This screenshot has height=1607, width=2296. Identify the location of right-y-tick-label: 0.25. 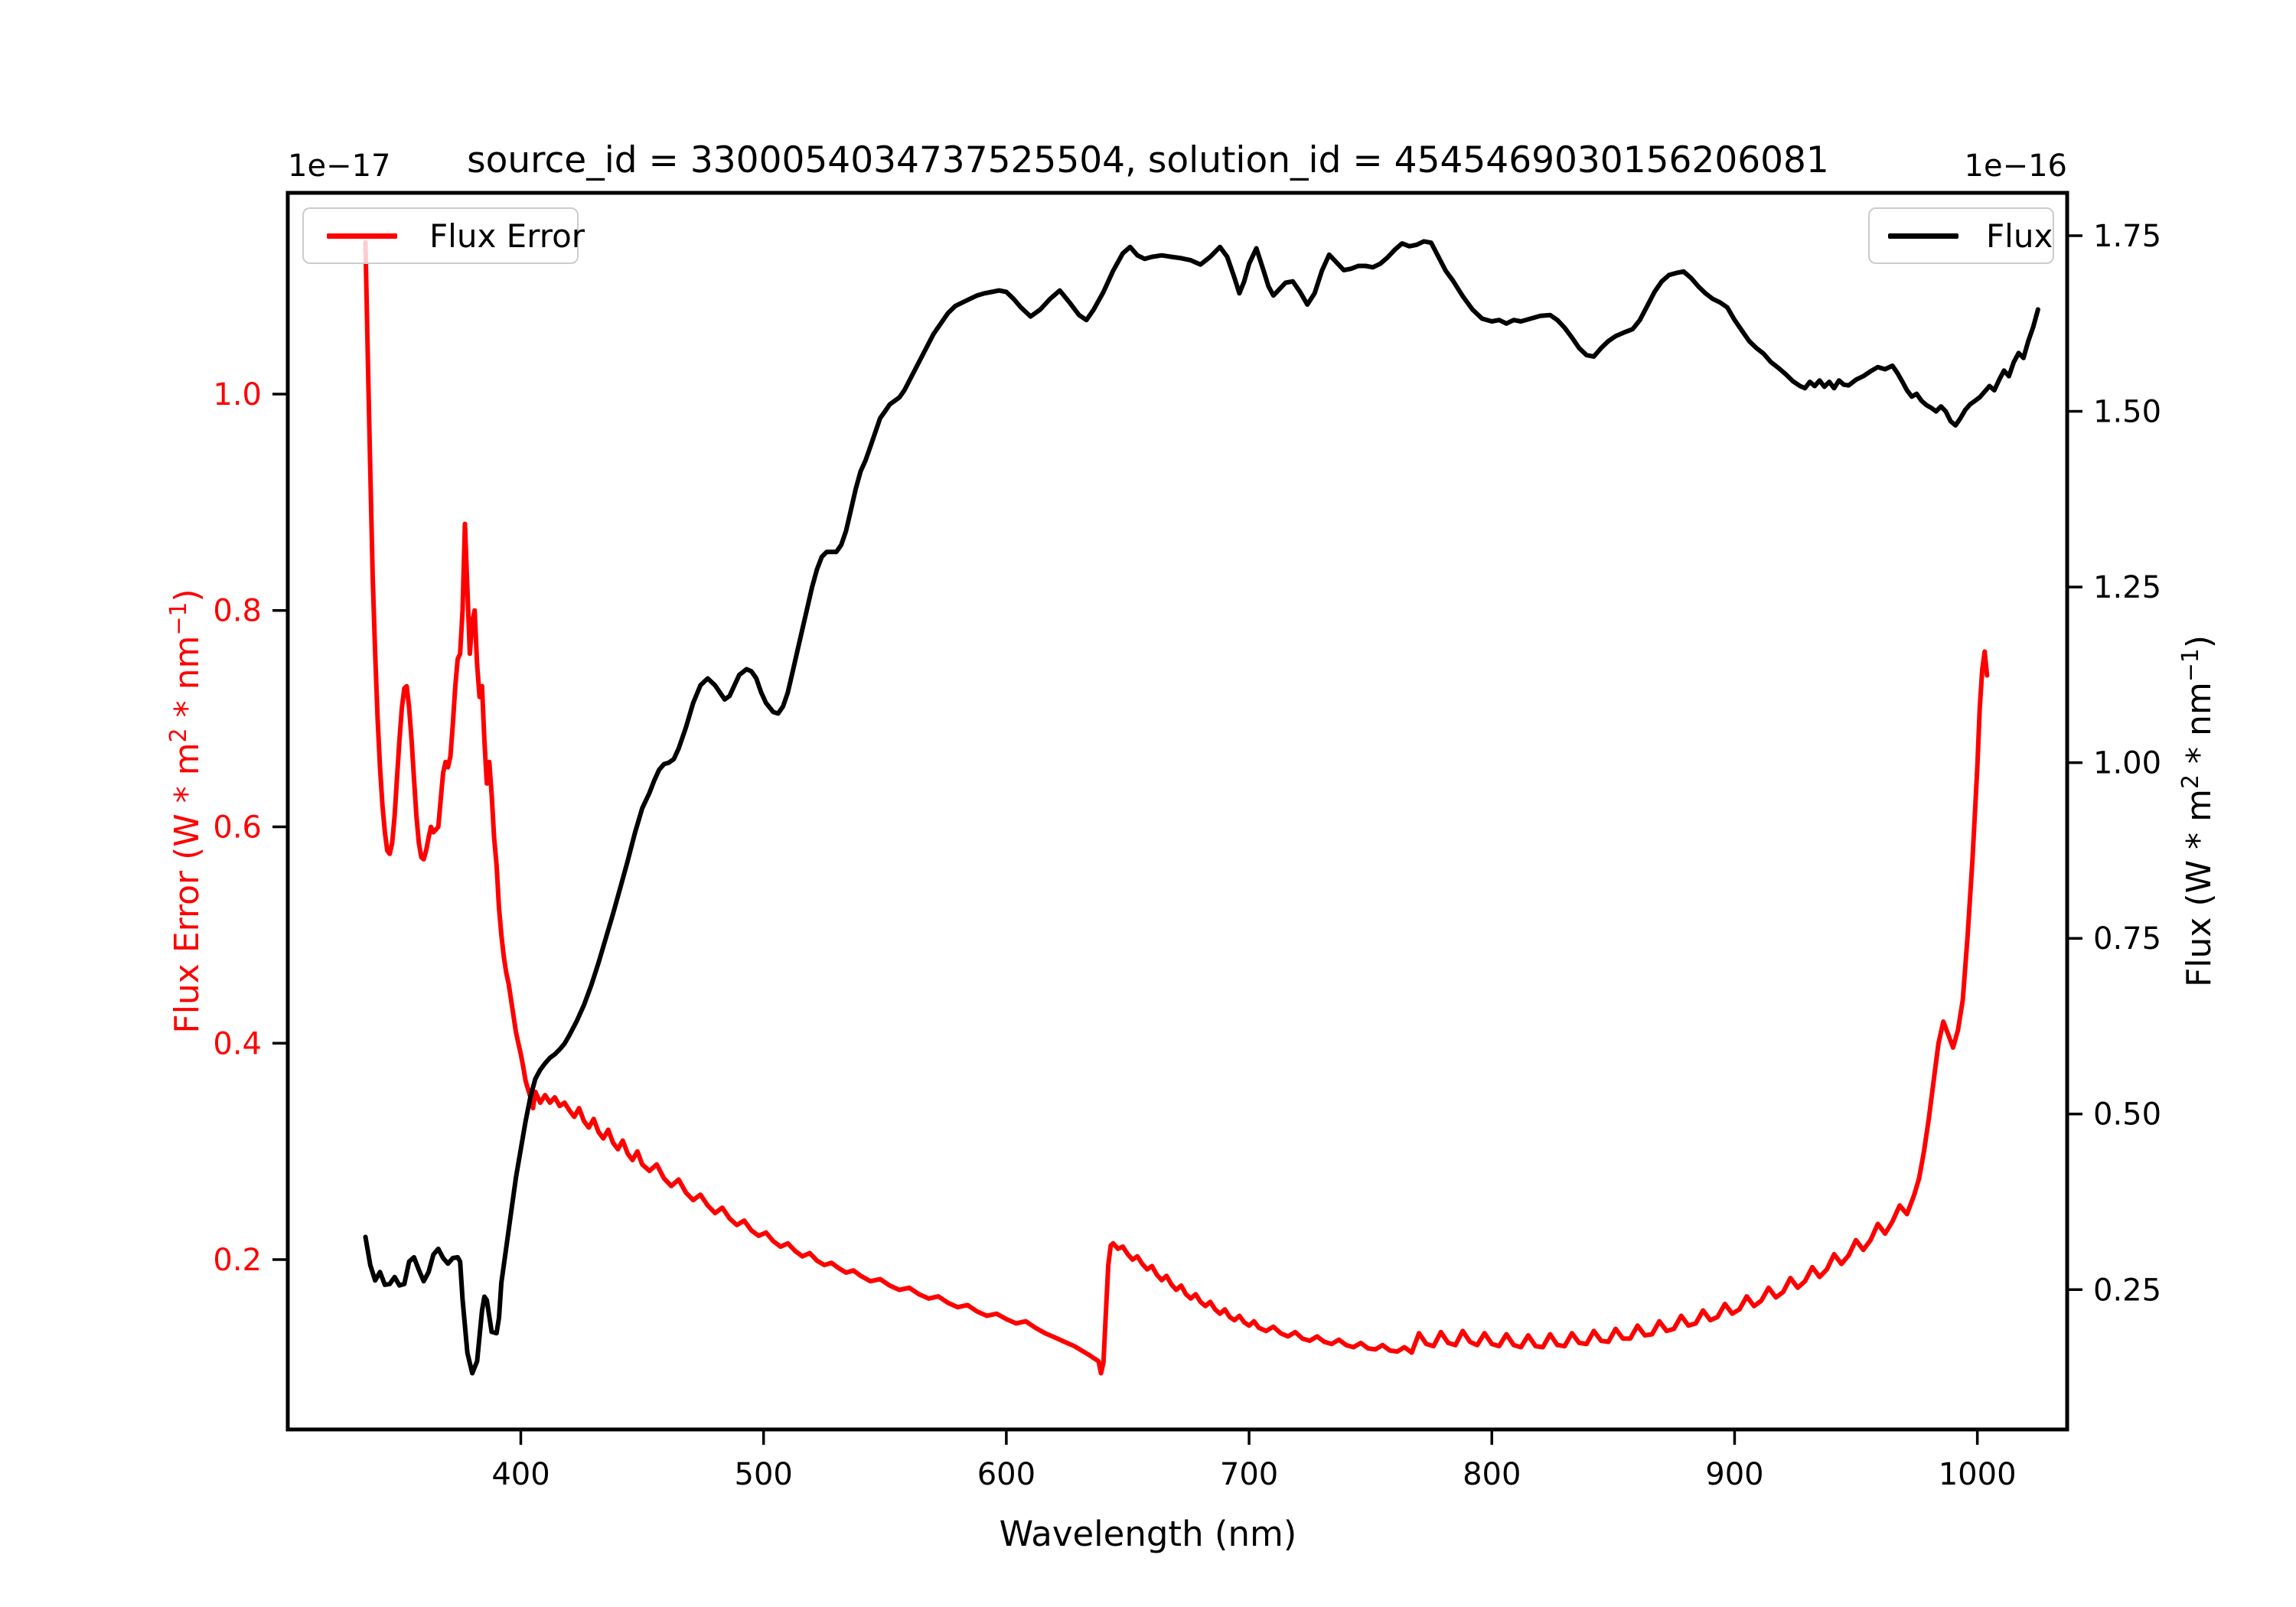
(2127, 1290).